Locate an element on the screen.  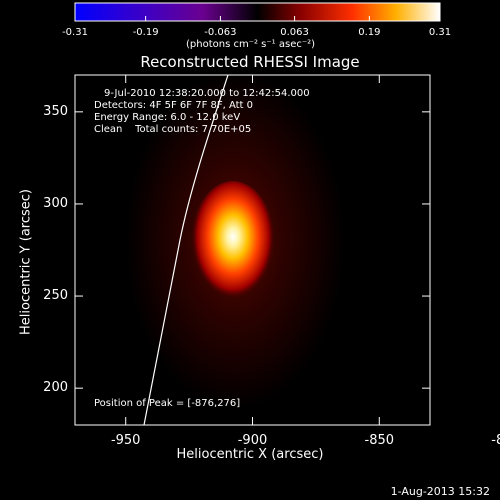
plot-title: Reconstructed RHESSI Image is located at coordinates (250, 62).